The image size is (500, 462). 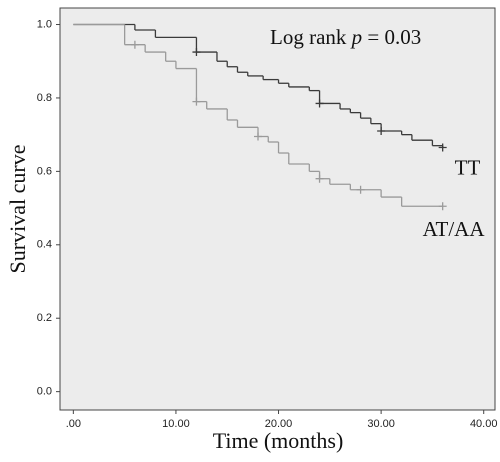 I want to click on x-tick-label: 40.00, so click(x=484, y=424).